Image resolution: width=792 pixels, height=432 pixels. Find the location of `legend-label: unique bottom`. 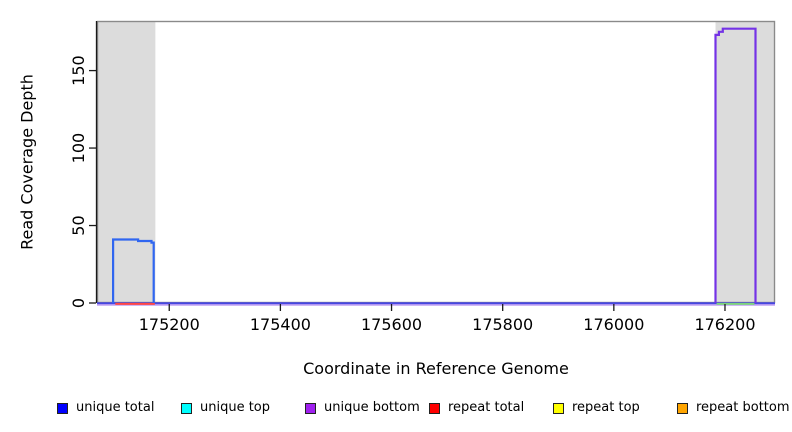

legend-label: unique bottom is located at coordinates (372, 407).